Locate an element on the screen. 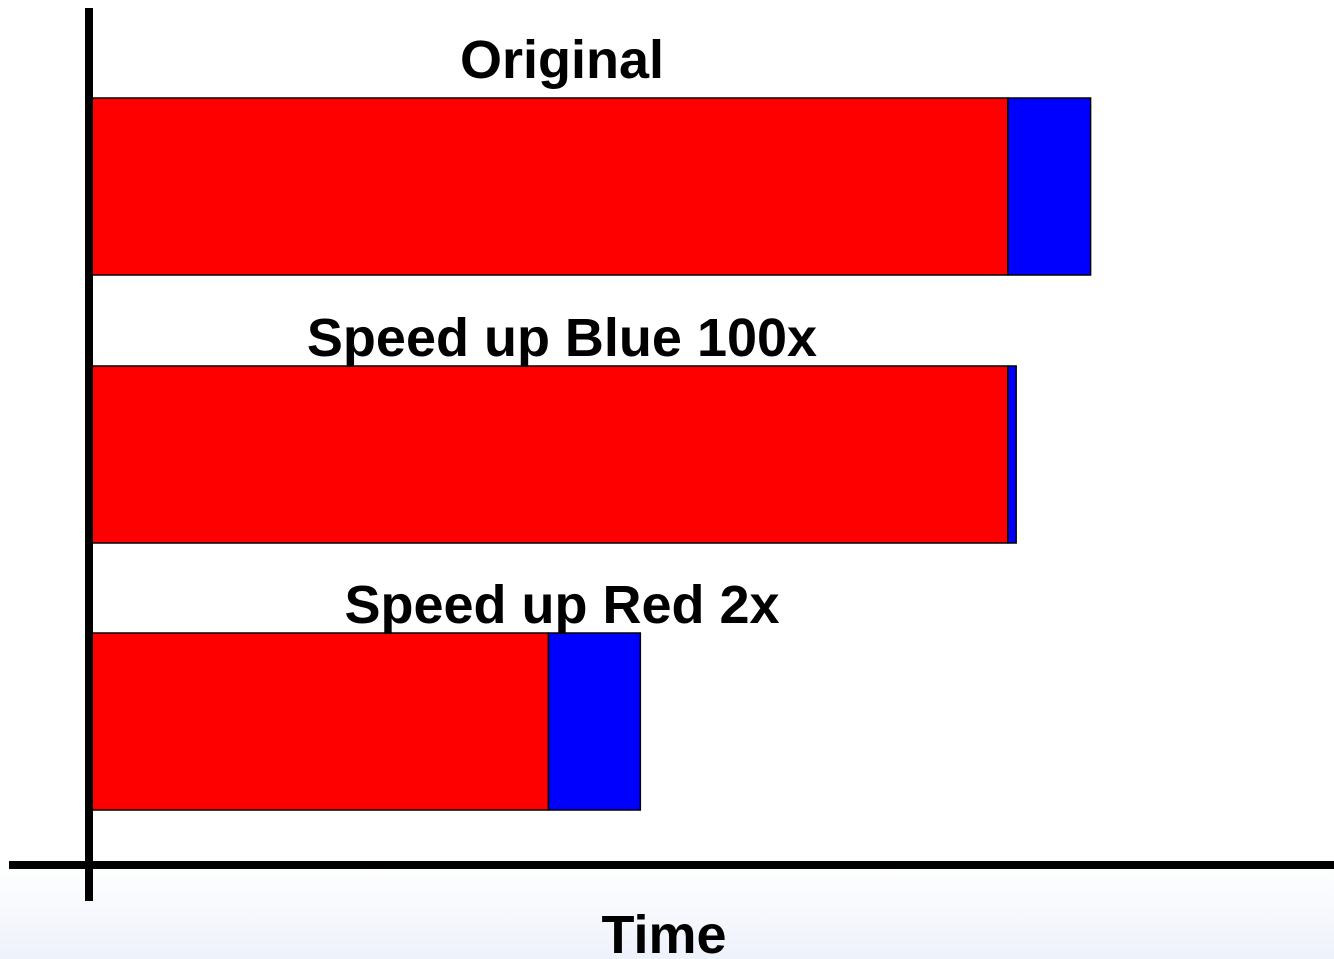  bar-2-blue-segment is located at coordinates (1012, 454).